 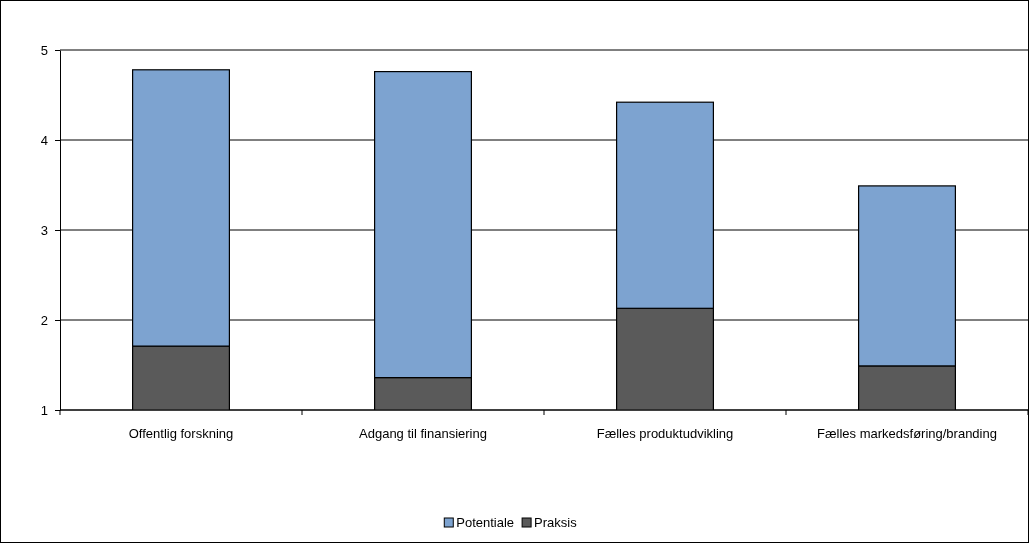 What do you see at coordinates (485, 522) in the screenshot?
I see `legend-label: Potentiale` at bounding box center [485, 522].